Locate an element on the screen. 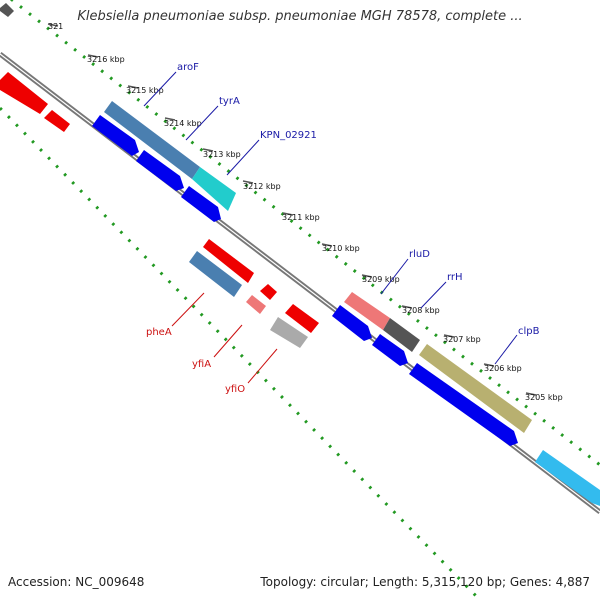 The height and width of the screenshot is (600, 600). gene-label-yfia: yfiA is located at coordinates (201, 364).